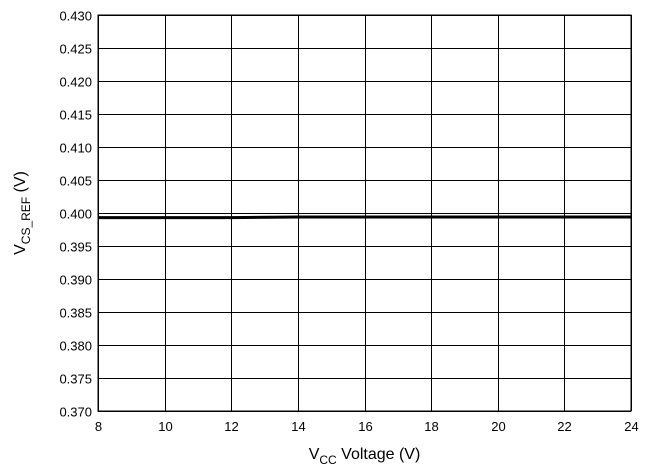 This screenshot has height=476, width=654. I want to click on y-tick-label: 0.380, so click(75, 346).